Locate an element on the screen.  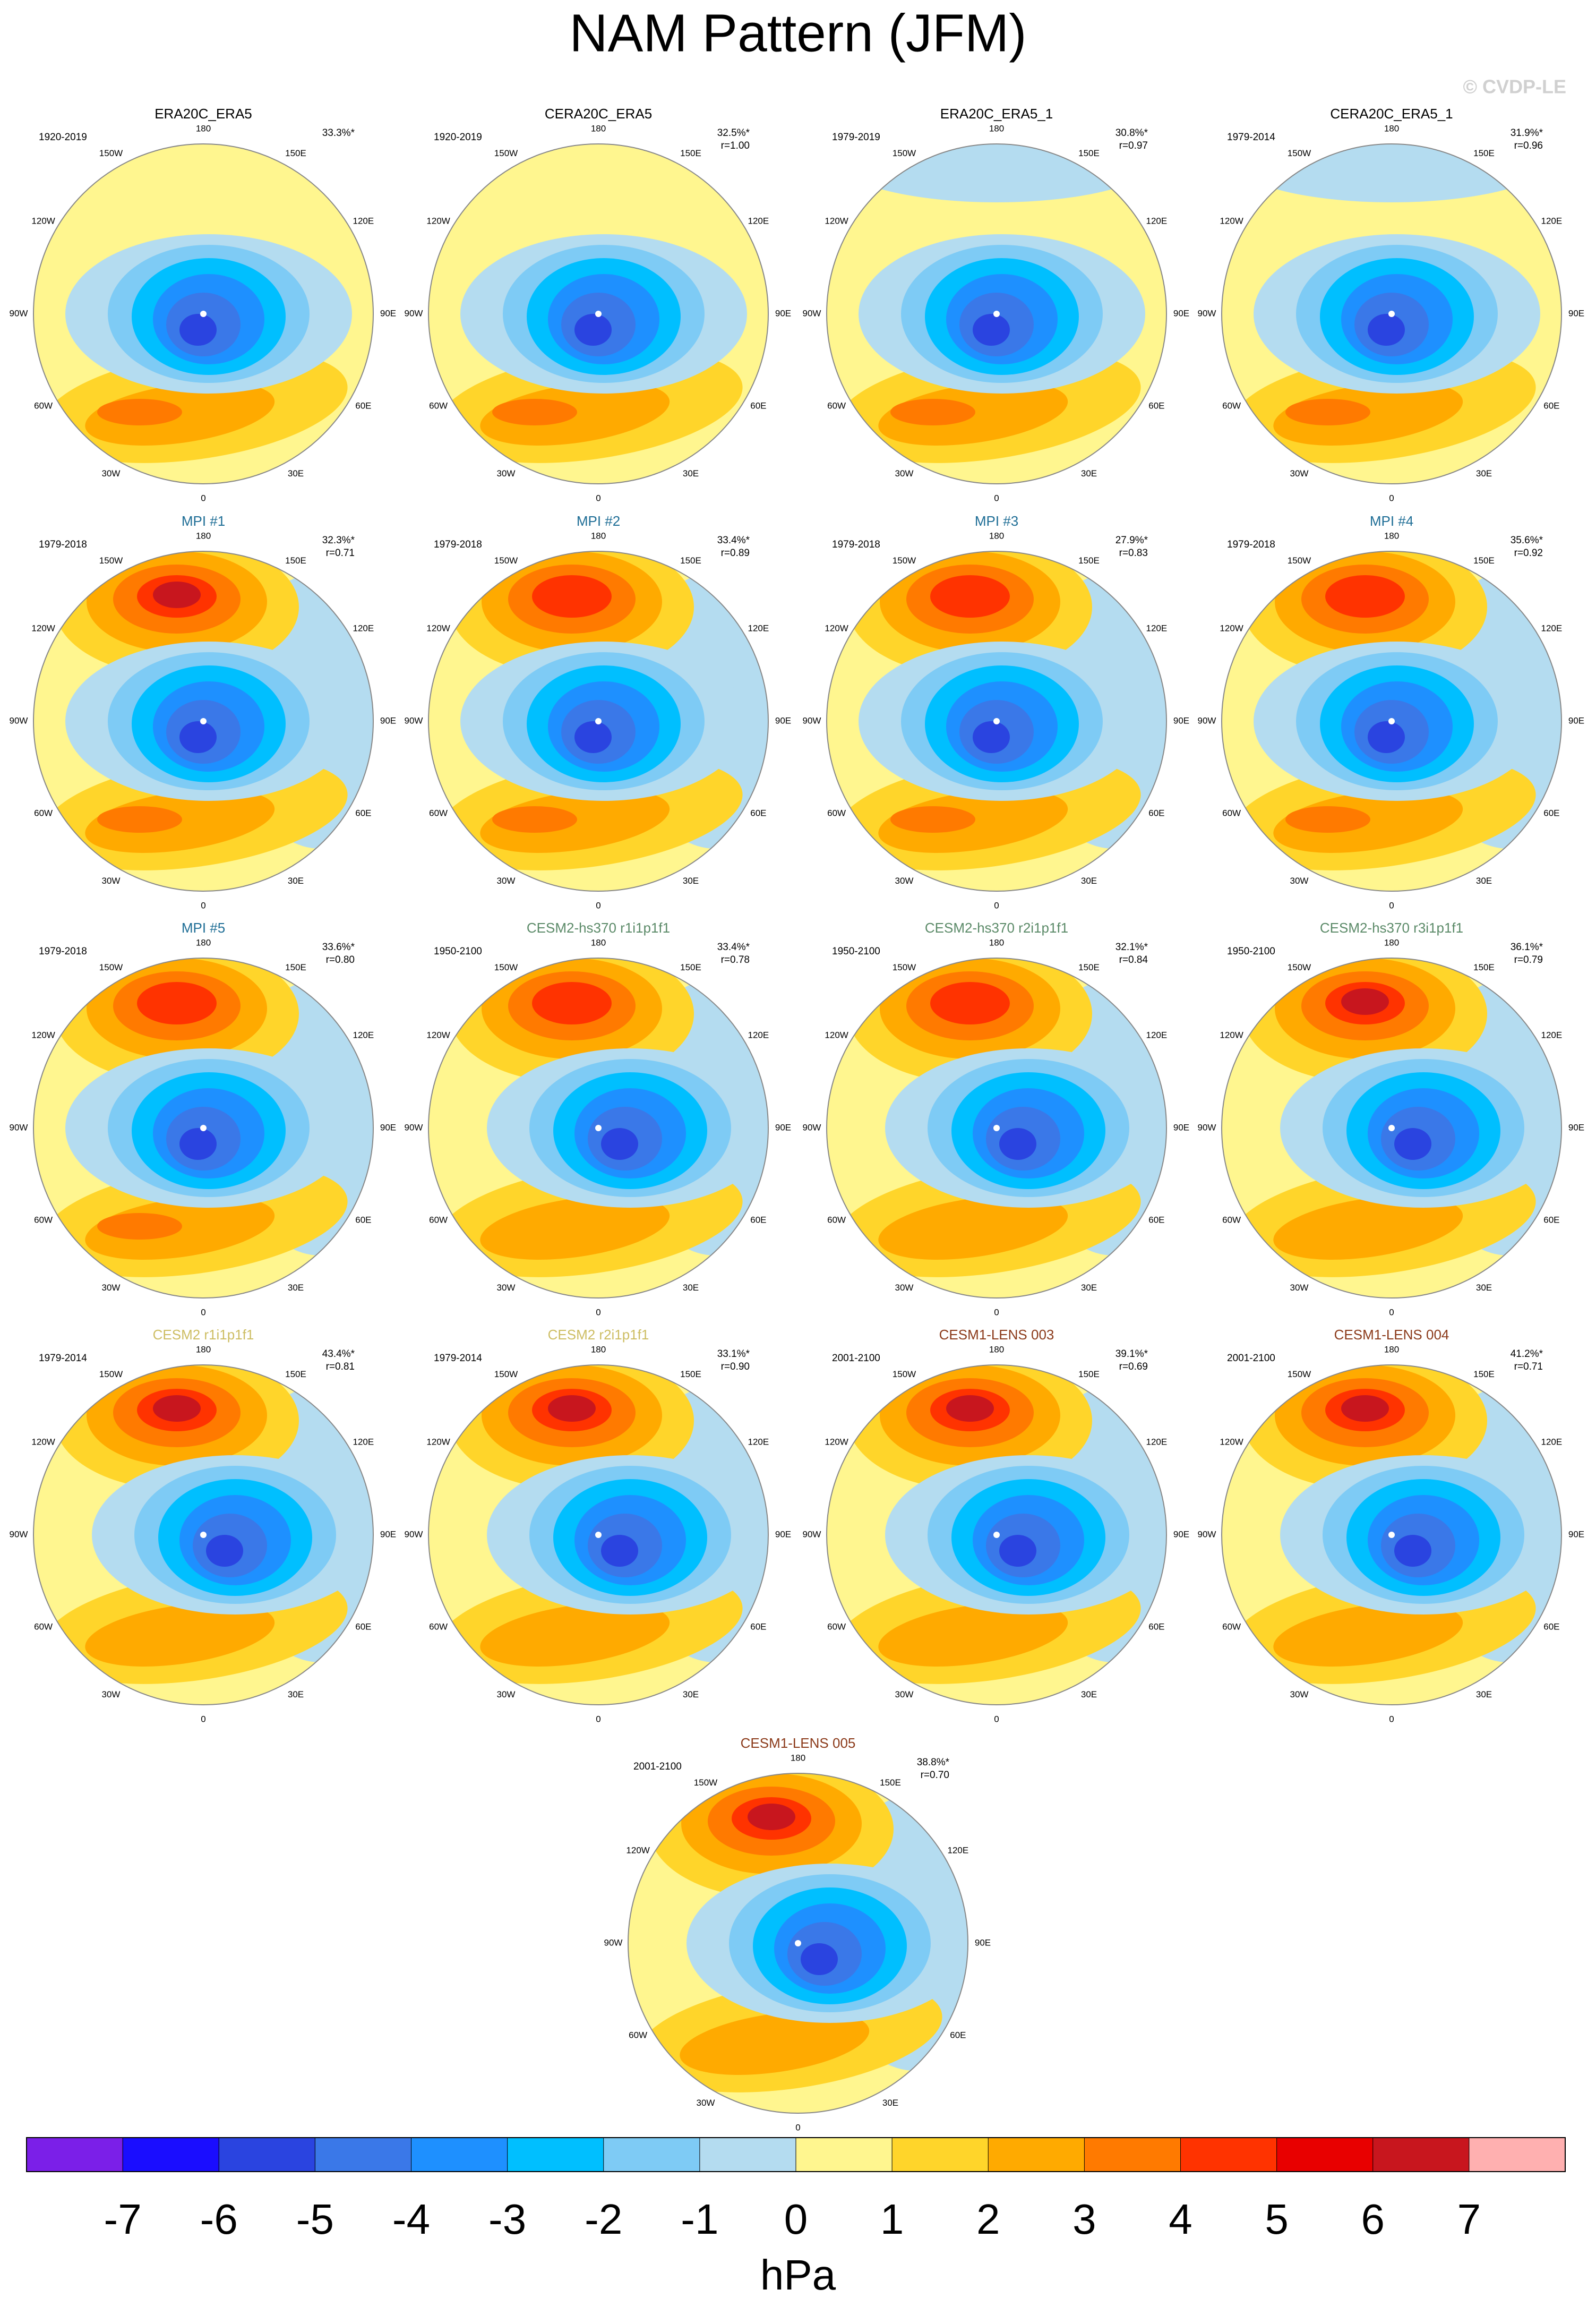
colorbar-tick-label: -1 is located at coordinates (699, 2219).